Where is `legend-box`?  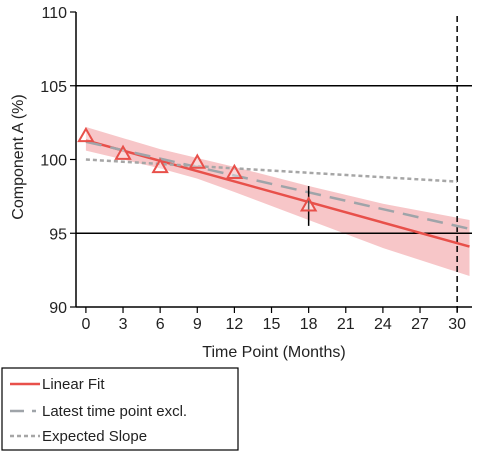
legend-box is located at coordinates (120, 409).